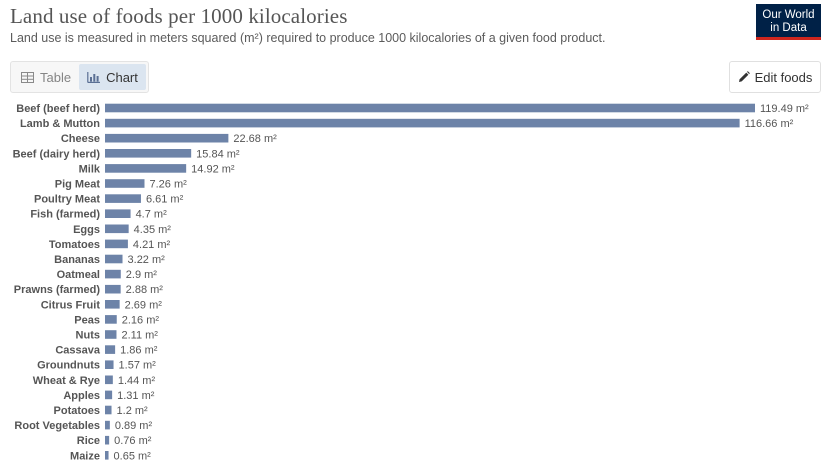  What do you see at coordinates (66, 381) in the screenshot?
I see `category-label: Wheat & Rye` at bounding box center [66, 381].